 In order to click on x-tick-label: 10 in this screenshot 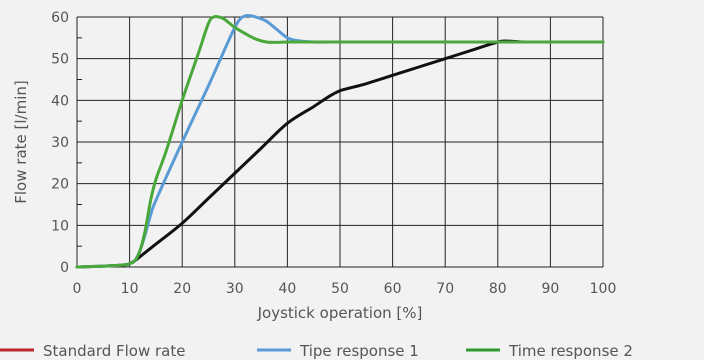, I will do `click(130, 289)`.